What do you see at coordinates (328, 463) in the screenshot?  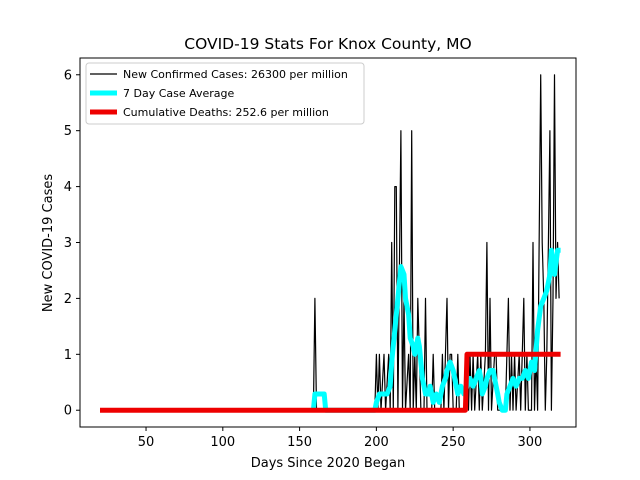 I see `x-axis-label: Days Since 2020 Began` at bounding box center [328, 463].